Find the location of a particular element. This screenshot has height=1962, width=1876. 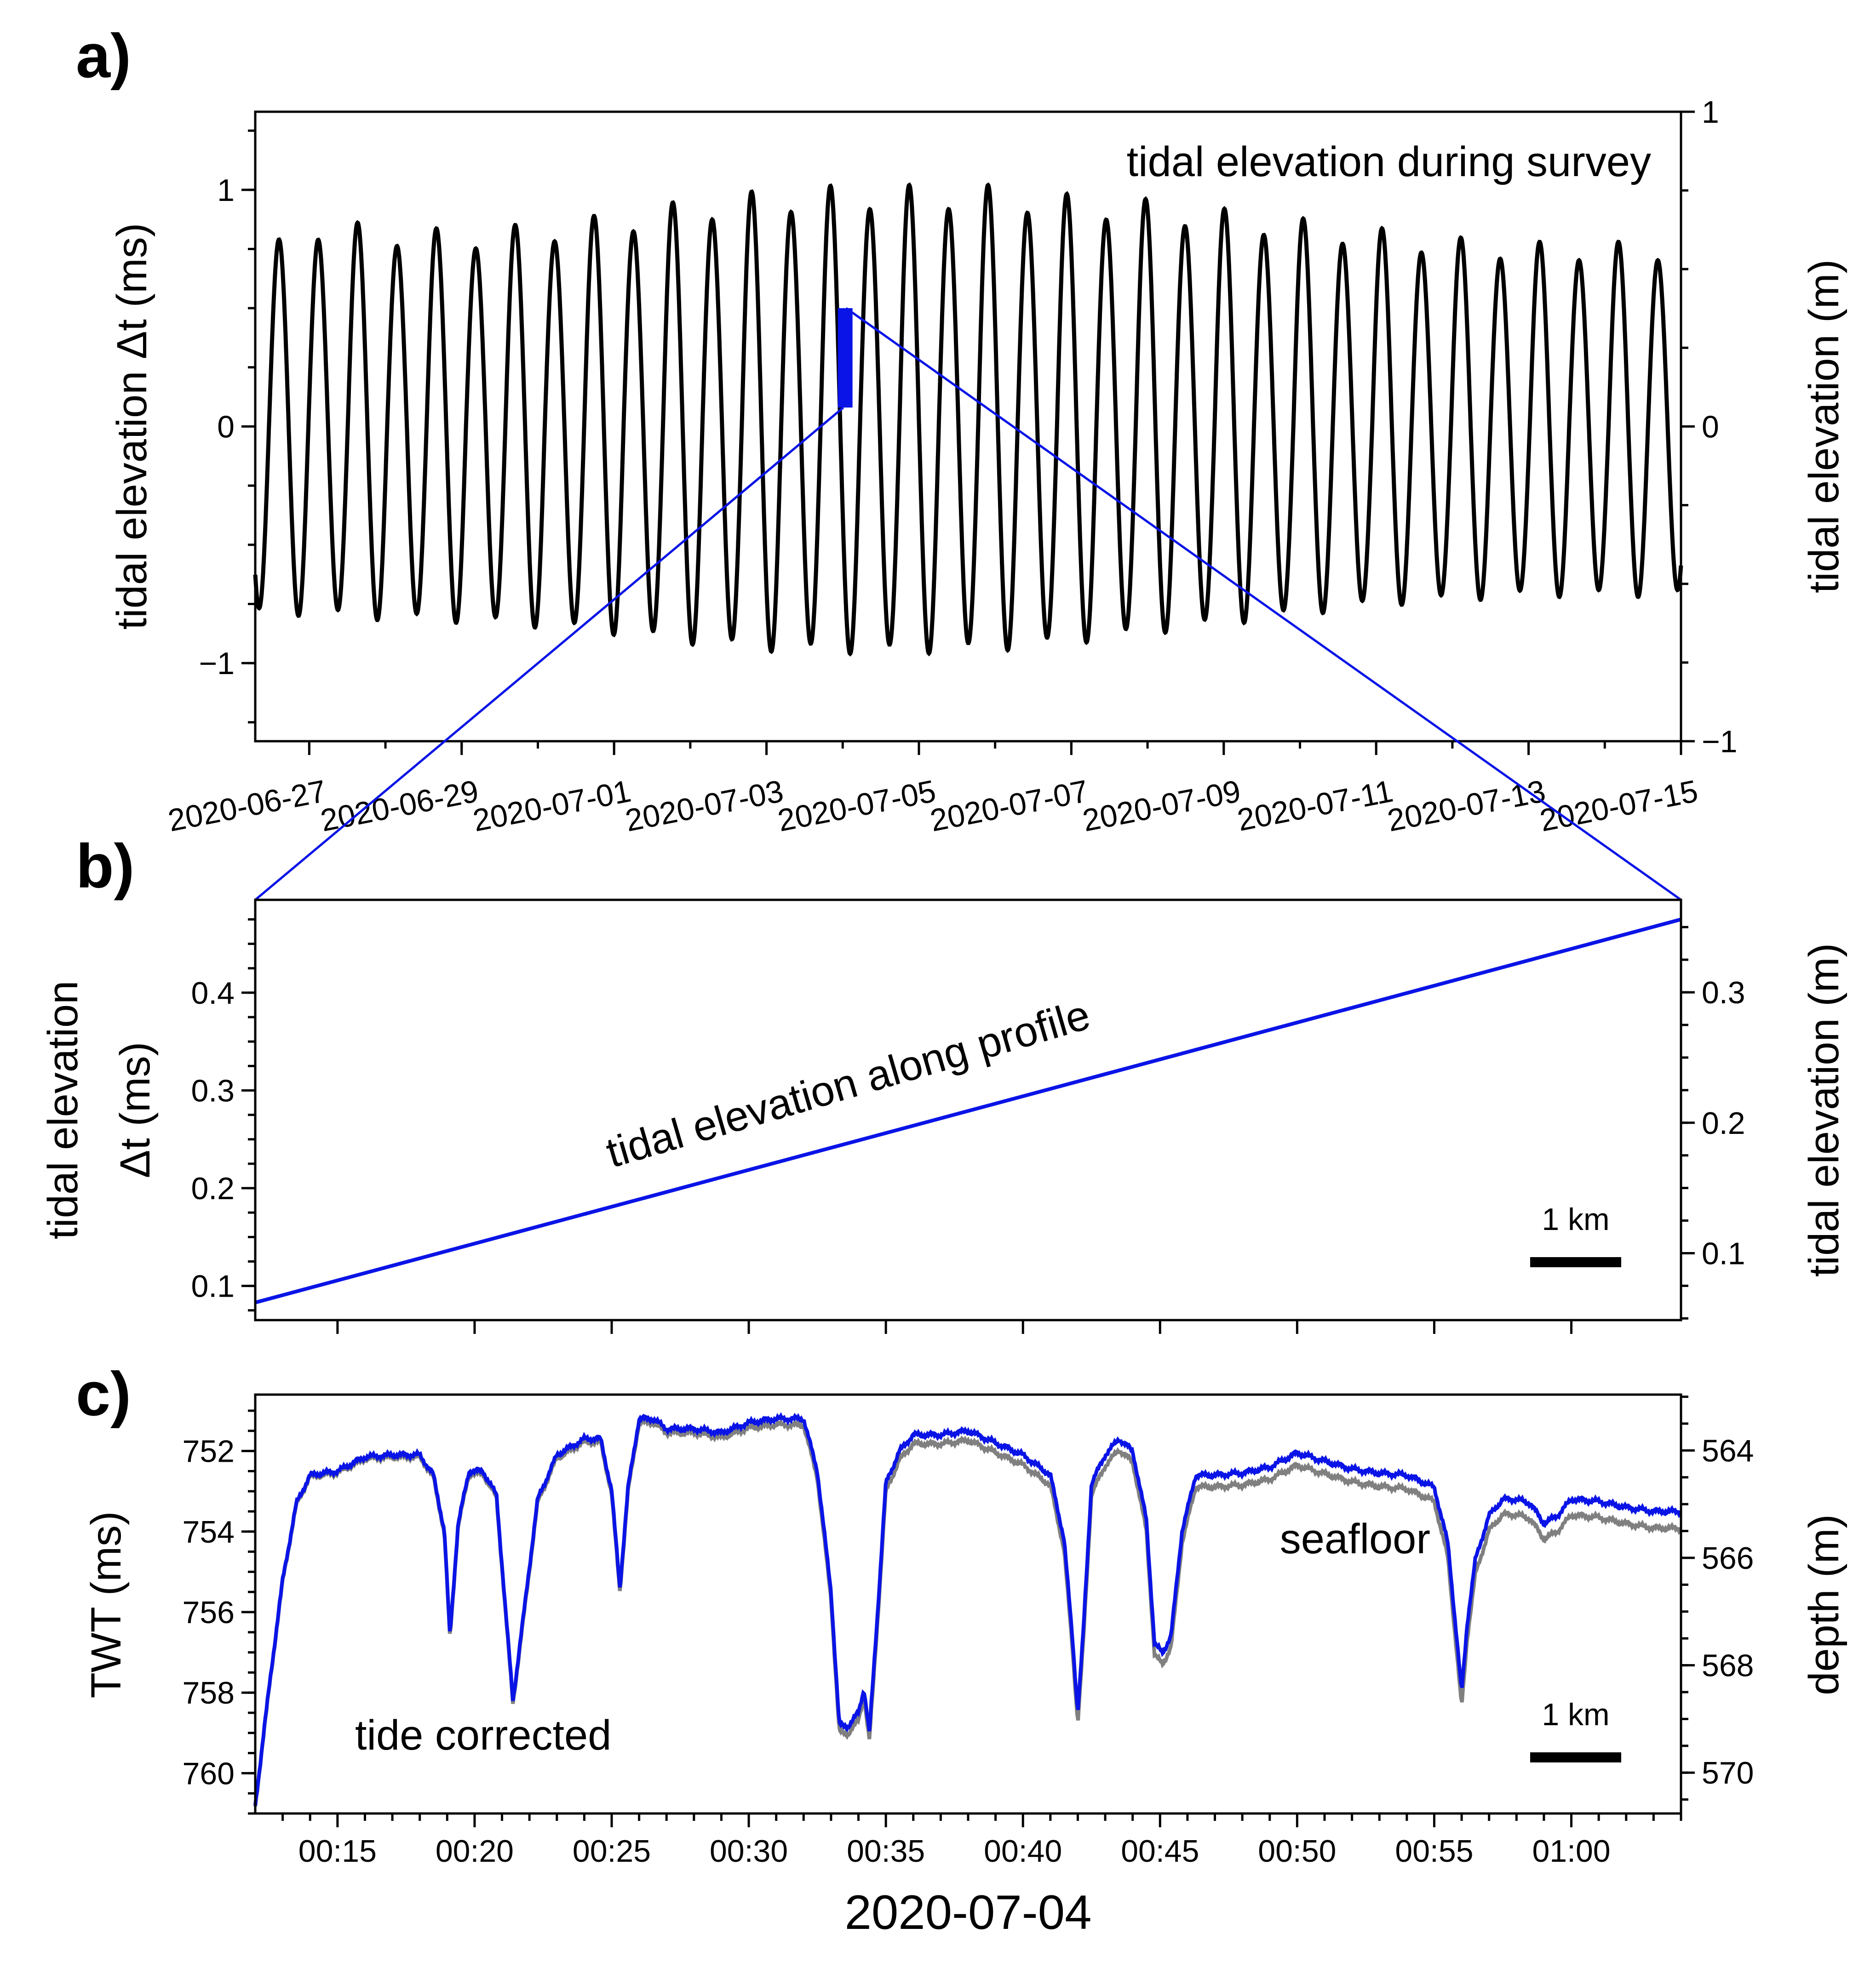

panel-b-ytick-left-label: 0.2 is located at coordinates (213, 1188).